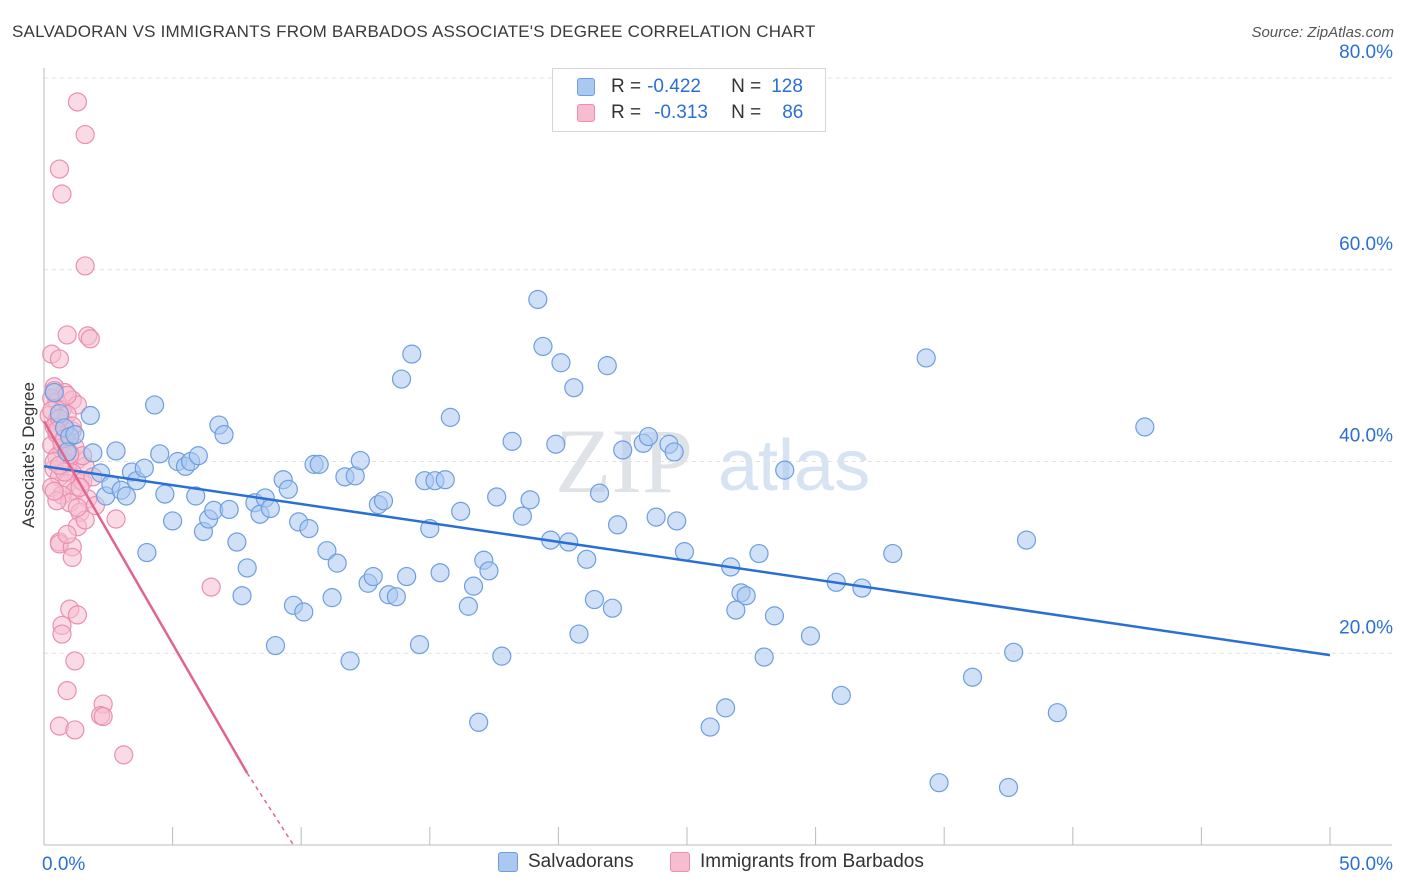  Describe the element at coordinates (678, 113) in the screenshot. I see `legend-row-barbados: R = -0.313 N = 86` at that location.